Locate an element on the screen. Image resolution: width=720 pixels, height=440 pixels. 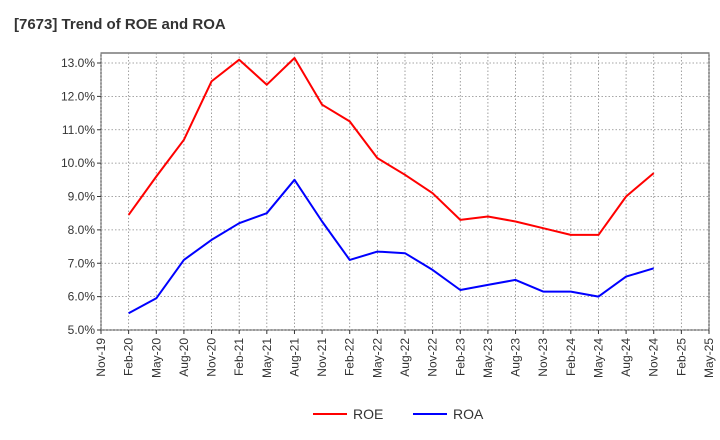
x-tick-label: Nov-24 is located at coordinates (654, 357).